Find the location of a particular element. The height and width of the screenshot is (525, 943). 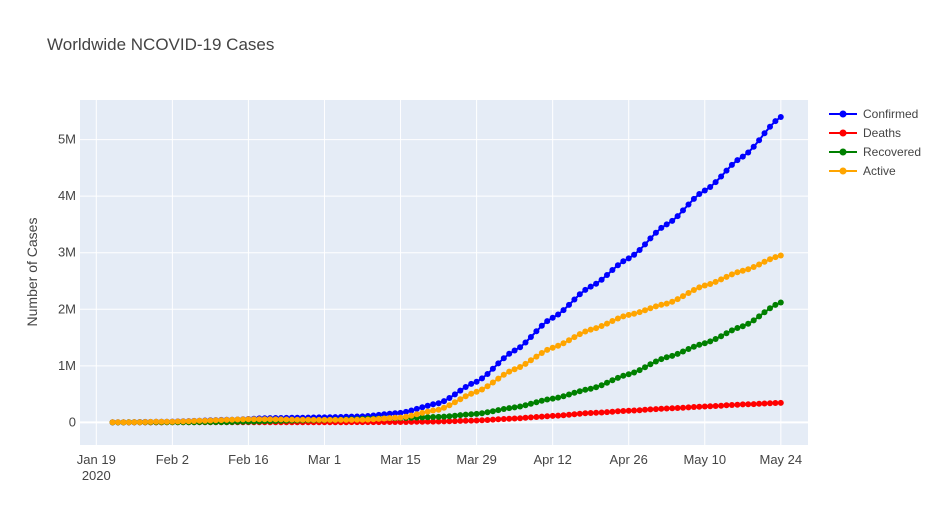

legend-item-deaths: Deaths is located at coordinates (865, 133).